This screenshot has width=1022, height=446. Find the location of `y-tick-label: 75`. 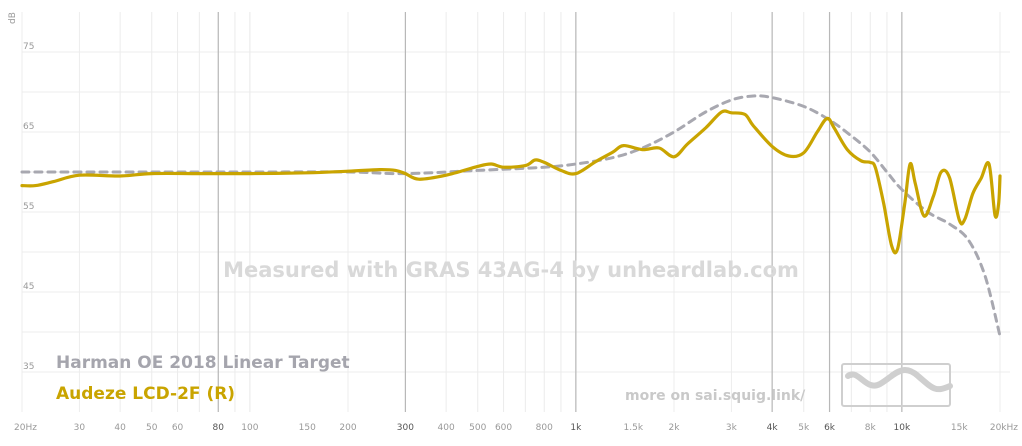

y-tick-label: 75 is located at coordinates (28, 47).